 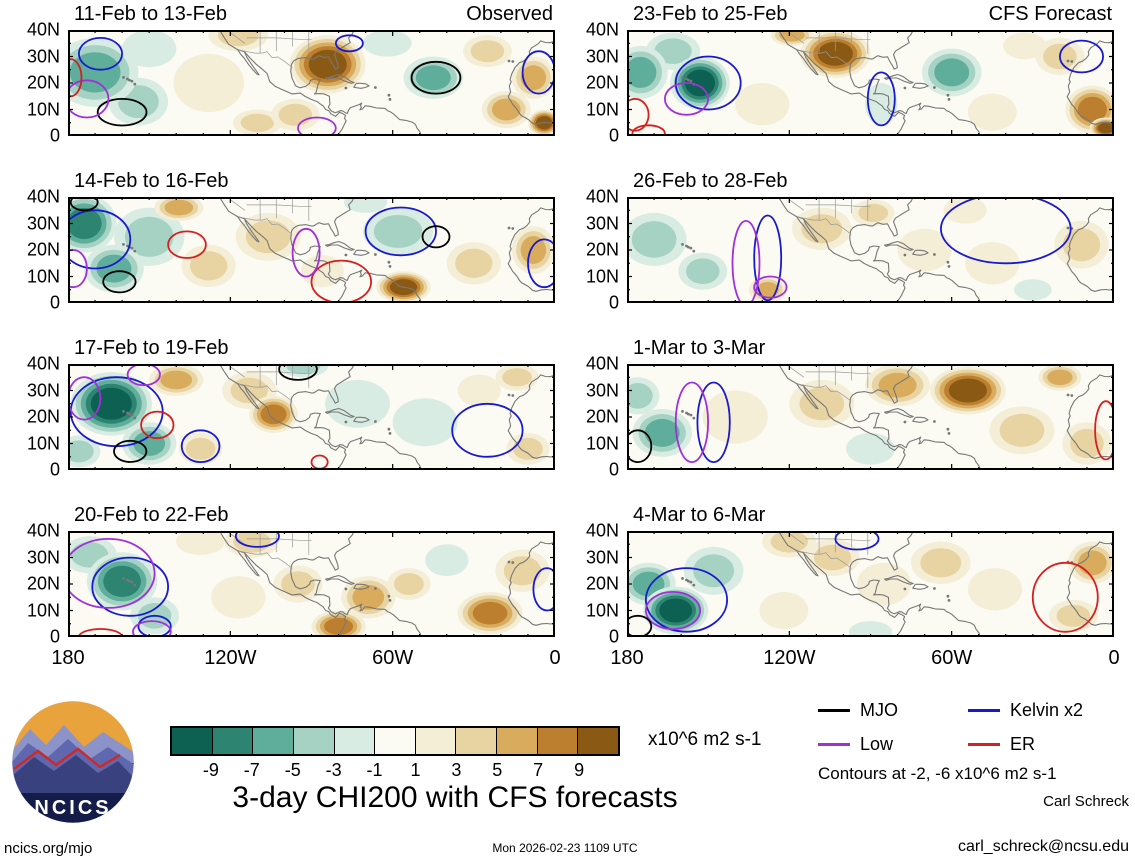 What do you see at coordinates (1043, 744) in the screenshot?
I see `legend-item-er: ER` at bounding box center [1043, 744].